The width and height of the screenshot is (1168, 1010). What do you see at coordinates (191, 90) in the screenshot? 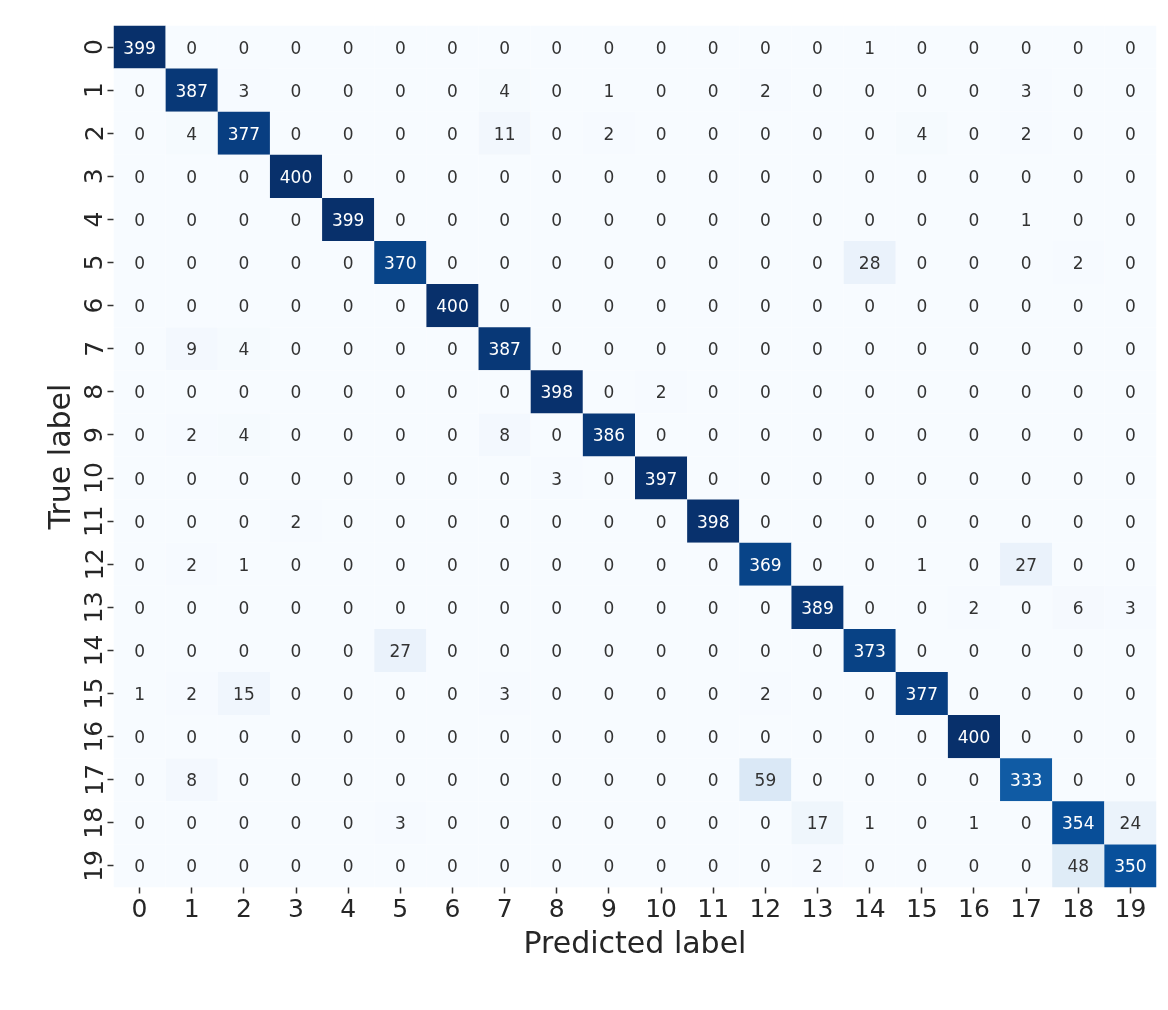
I see `data-label: 387` at bounding box center [191, 90].